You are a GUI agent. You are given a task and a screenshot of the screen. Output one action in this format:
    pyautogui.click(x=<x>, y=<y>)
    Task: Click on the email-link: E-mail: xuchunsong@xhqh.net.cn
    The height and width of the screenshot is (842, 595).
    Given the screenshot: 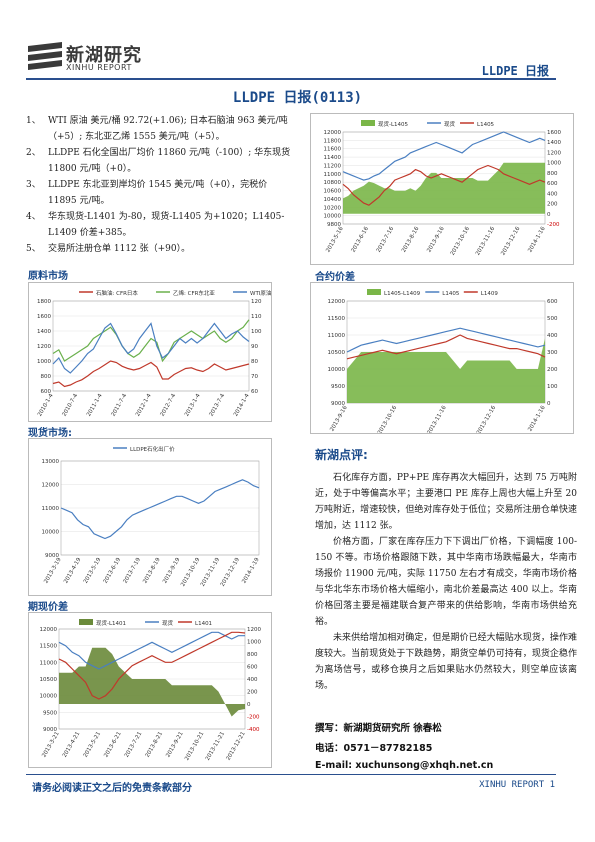 What is the action you would take?
    pyautogui.click(x=404, y=765)
    